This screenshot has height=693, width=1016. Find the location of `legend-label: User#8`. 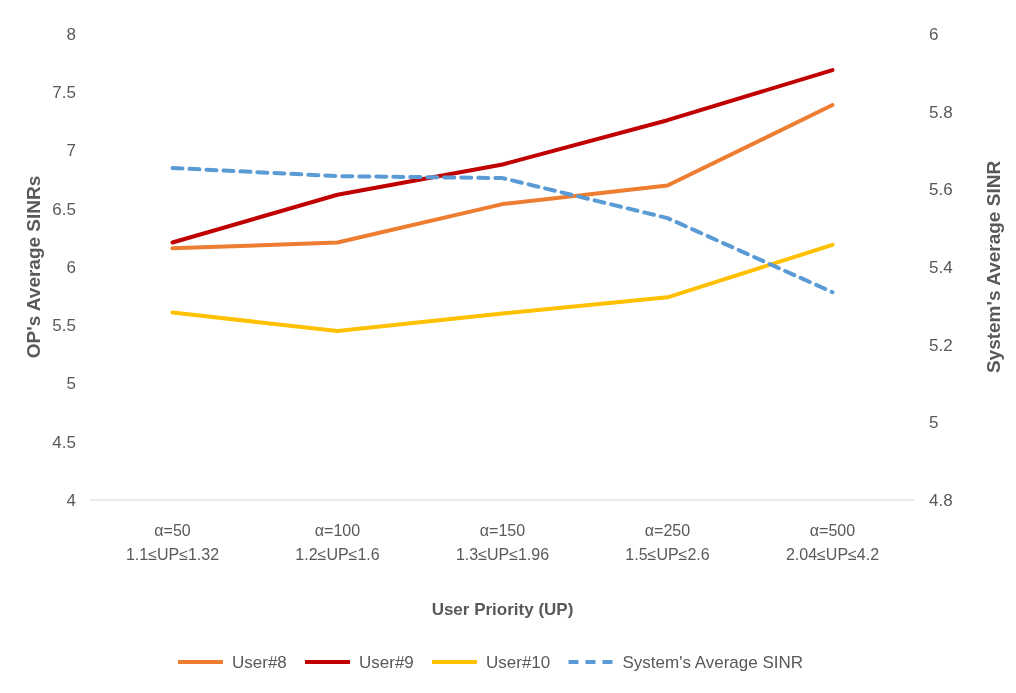

legend-label: User#8 is located at coordinates (259, 662).